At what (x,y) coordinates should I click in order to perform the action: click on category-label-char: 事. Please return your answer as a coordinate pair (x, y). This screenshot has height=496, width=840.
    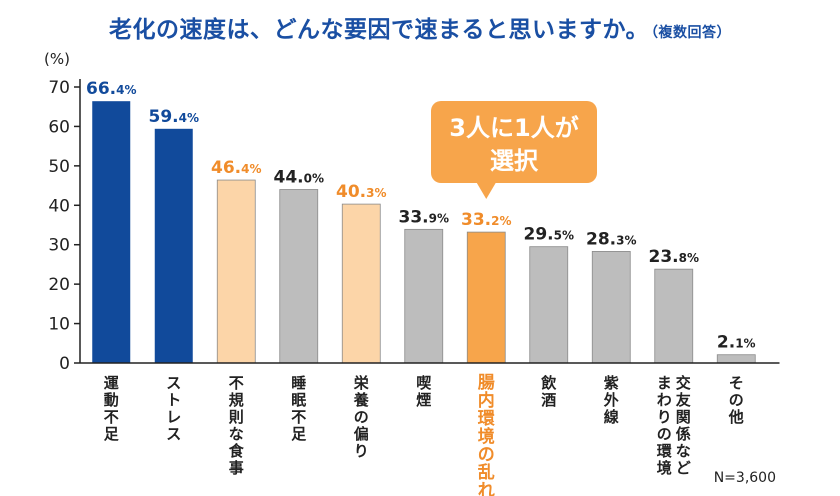
    Looking at the image, I should click on (236, 468).